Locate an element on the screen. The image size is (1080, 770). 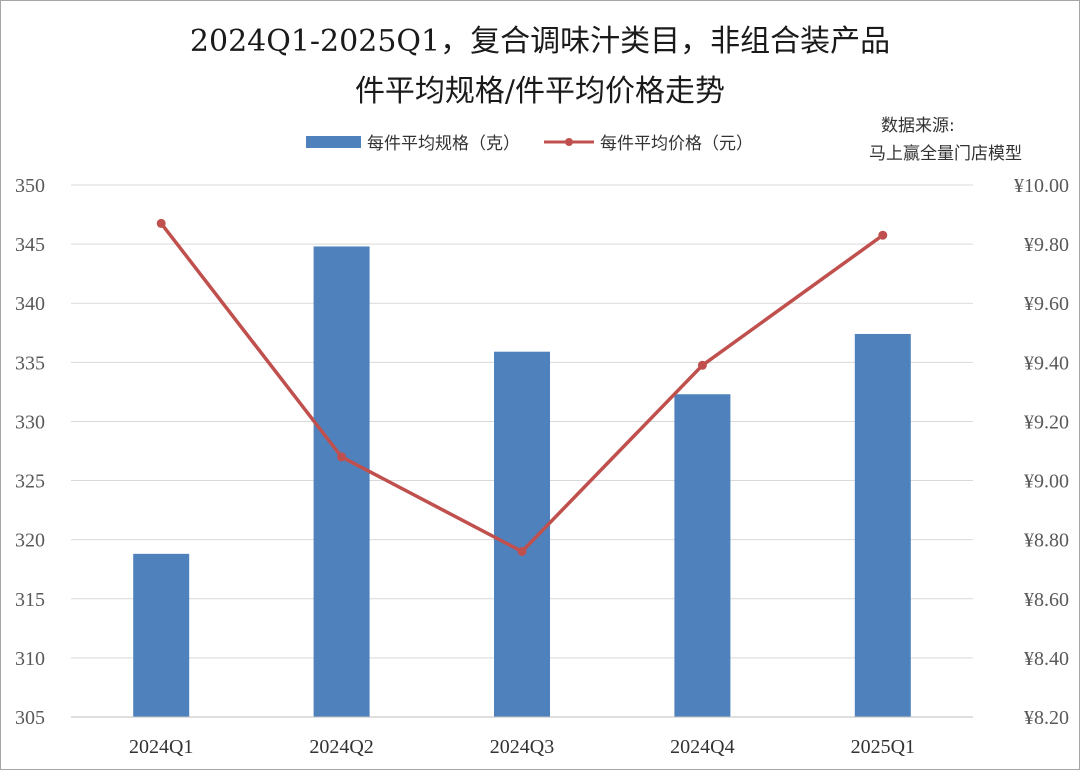
legend-swatch-marker is located at coordinates (569, 142).